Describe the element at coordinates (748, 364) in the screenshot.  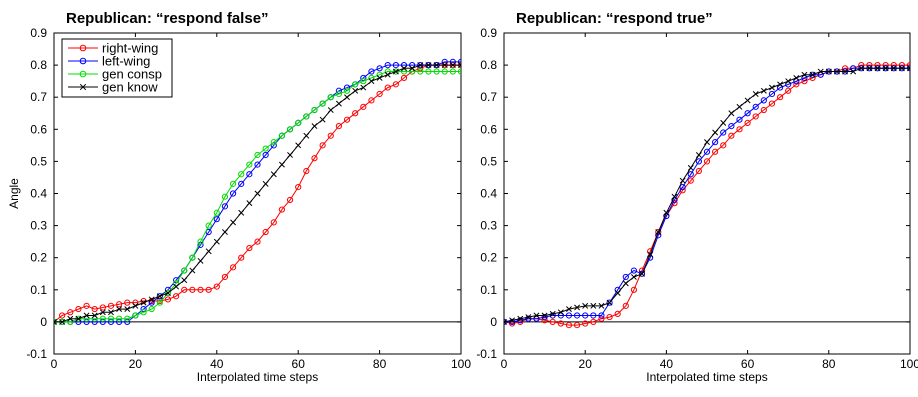
I see `x-tick-label: 60` at that location.